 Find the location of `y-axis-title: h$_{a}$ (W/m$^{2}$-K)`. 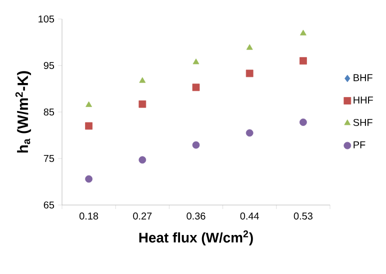

y-axis-title: h$_{a}$ (W/m$^{2}$-K) is located at coordinates (23, 112).